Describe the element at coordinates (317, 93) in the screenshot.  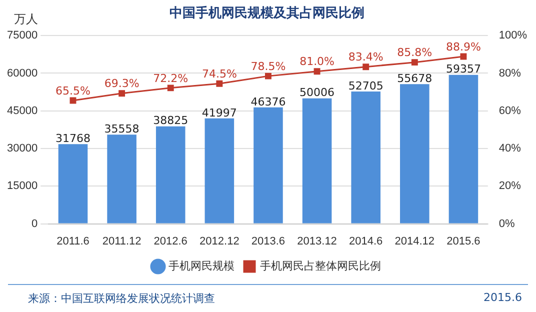
I see `data-label: 50006` at that location.